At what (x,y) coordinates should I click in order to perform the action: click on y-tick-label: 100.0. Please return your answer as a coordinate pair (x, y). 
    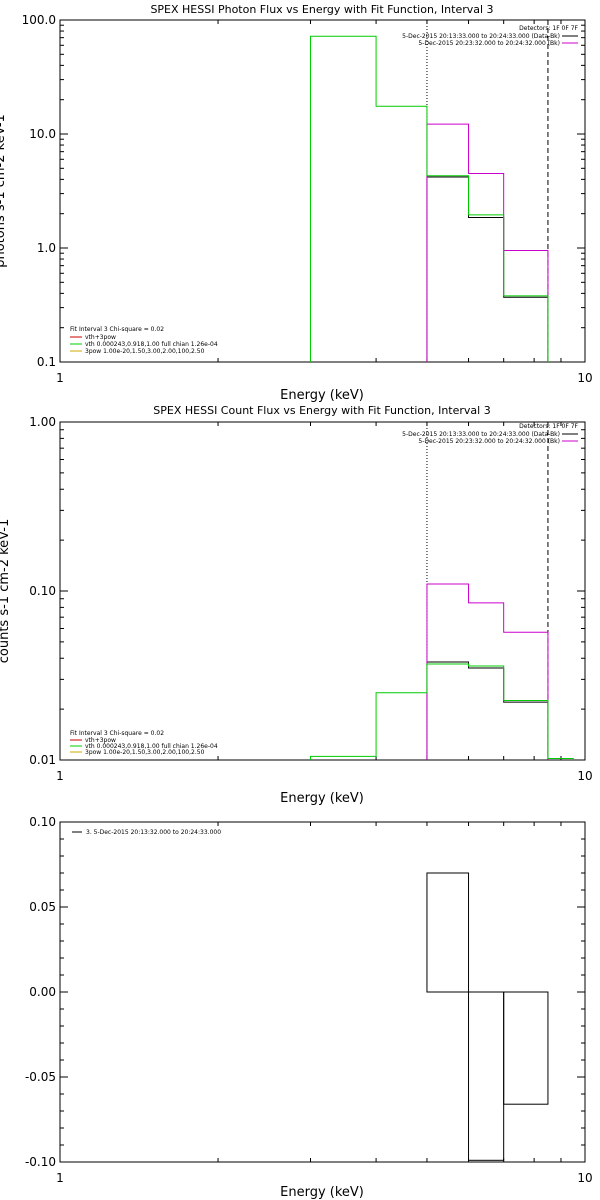
    Looking at the image, I should click on (39, 20).